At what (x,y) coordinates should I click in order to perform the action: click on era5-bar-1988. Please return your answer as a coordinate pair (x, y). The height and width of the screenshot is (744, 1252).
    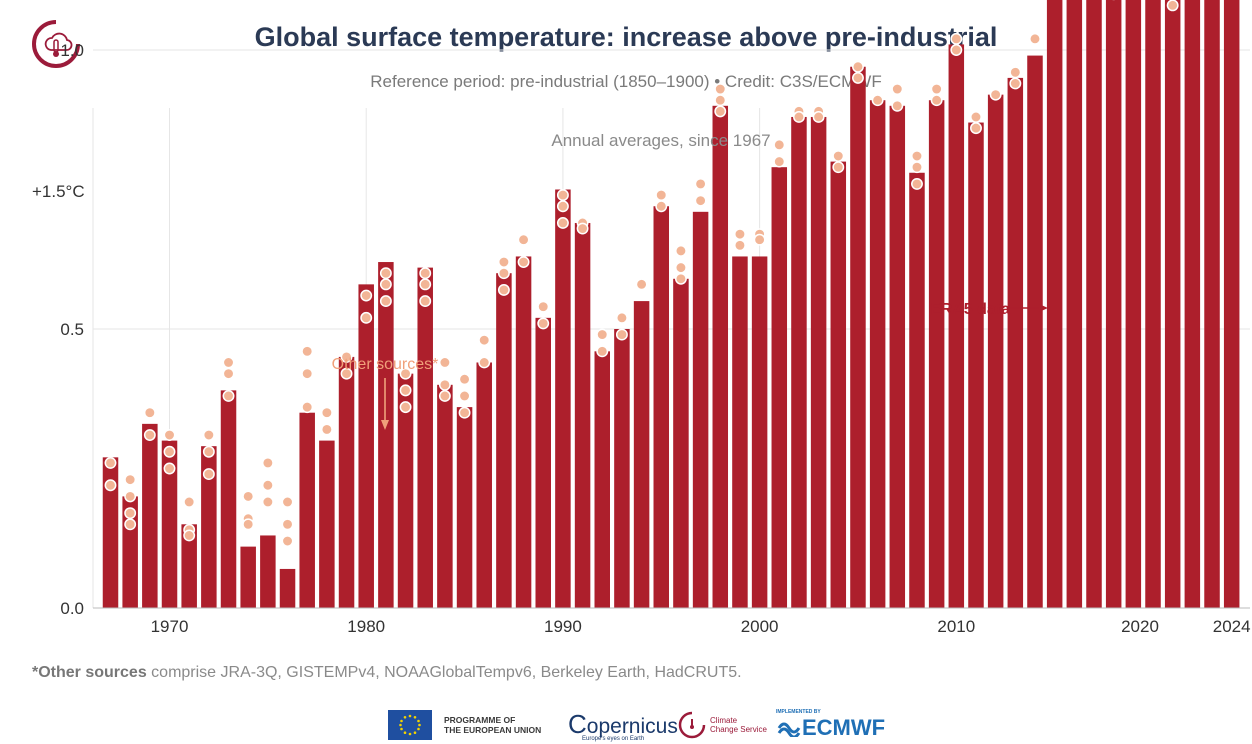
    Looking at the image, I should click on (523, 432).